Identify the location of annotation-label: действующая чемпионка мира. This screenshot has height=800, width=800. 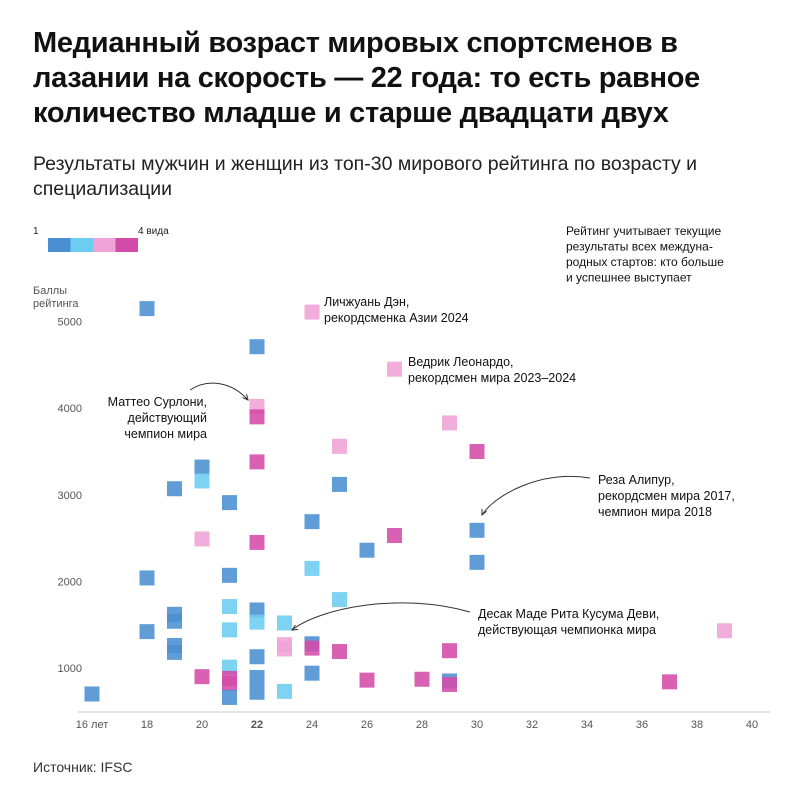
(567, 630).